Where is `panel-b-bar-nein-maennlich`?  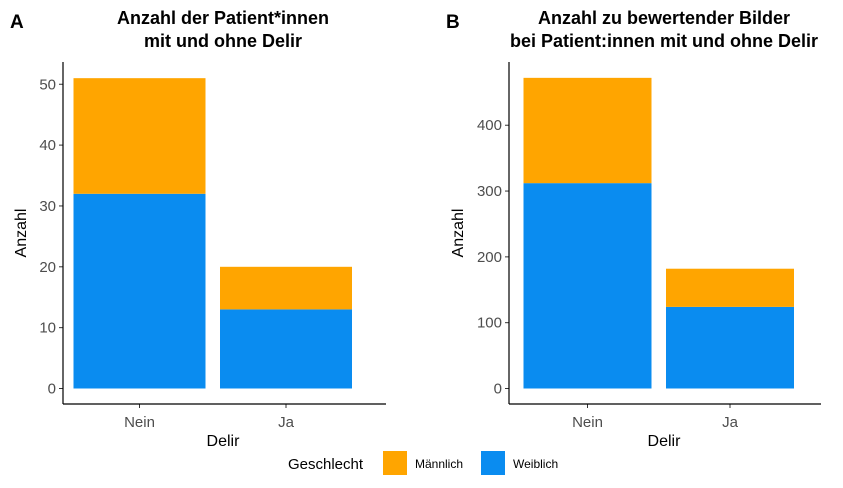
panel-b-bar-nein-maennlich is located at coordinates (587, 130).